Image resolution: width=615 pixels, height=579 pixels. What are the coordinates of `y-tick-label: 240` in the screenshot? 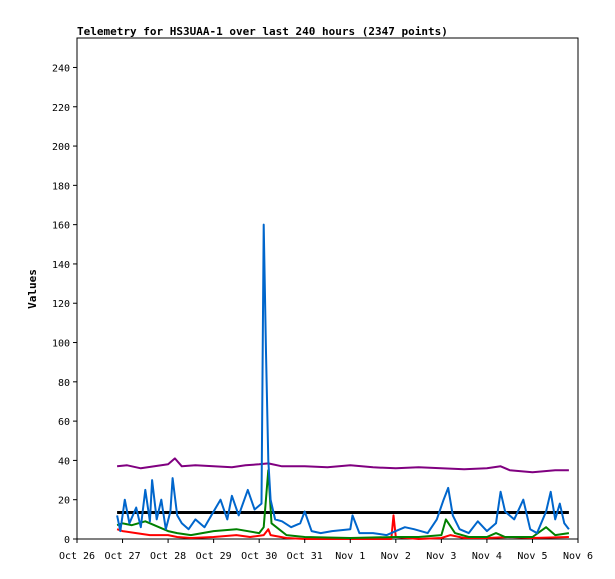 It's located at (61, 68).